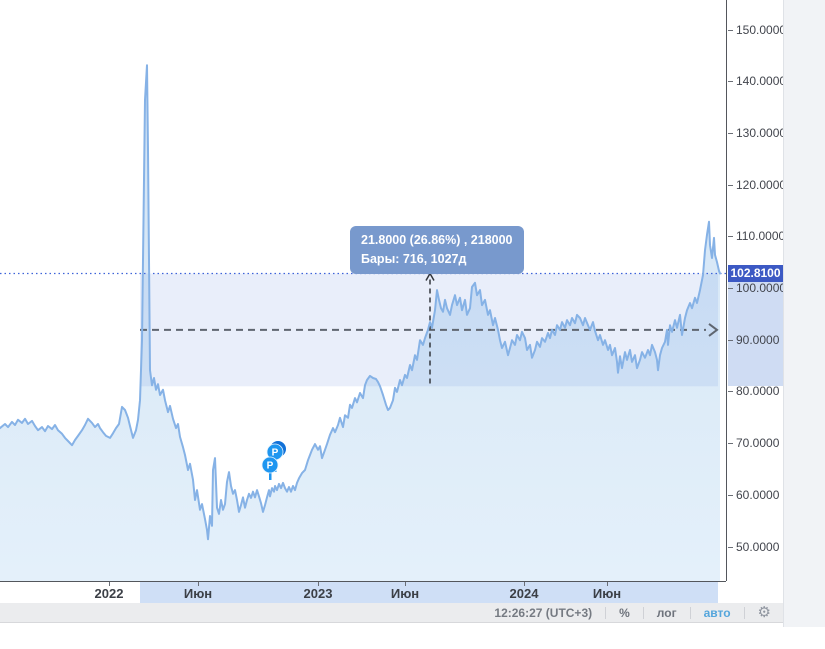  What do you see at coordinates (761, 236) in the screenshot?
I see `price-tick-label: 110.0000` at bounding box center [761, 236].